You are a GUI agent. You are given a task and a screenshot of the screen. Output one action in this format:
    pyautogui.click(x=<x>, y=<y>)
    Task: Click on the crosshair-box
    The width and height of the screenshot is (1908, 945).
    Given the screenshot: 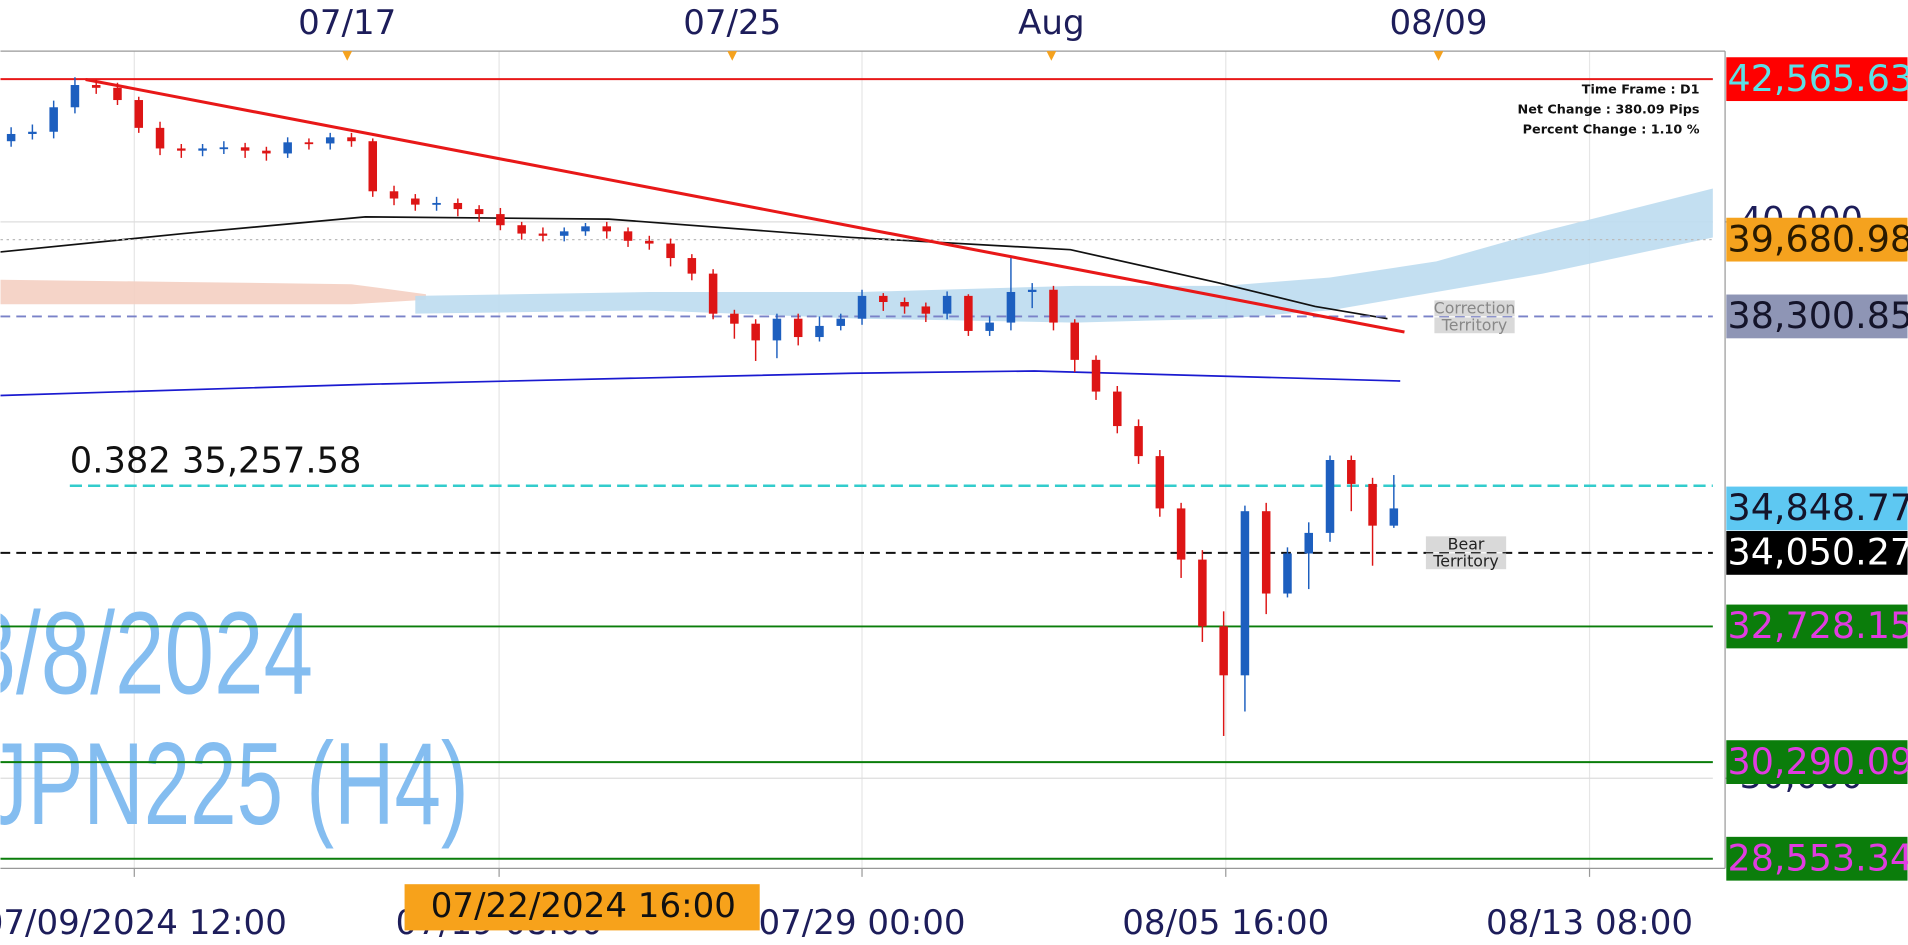 What is the action you would take?
    pyautogui.click(x=582, y=907)
    